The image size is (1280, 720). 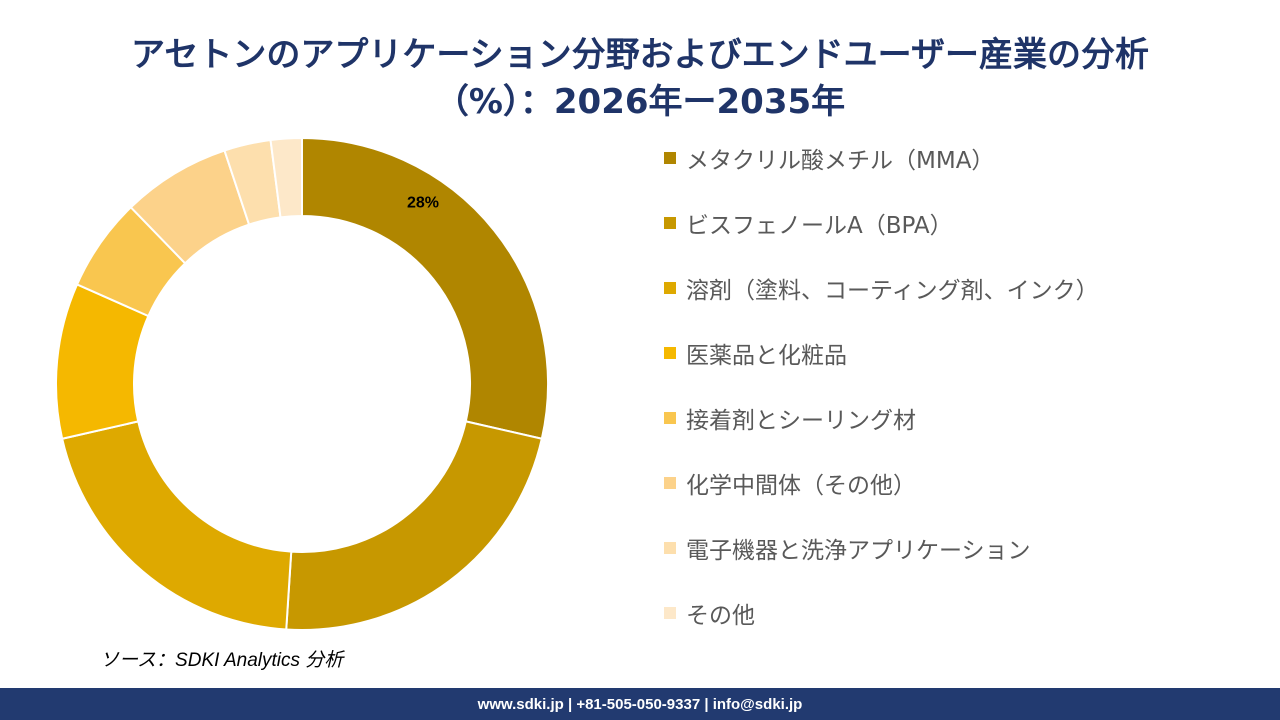 I want to click on legend-label: 医薬品と化粧品, so click(x=766, y=356).